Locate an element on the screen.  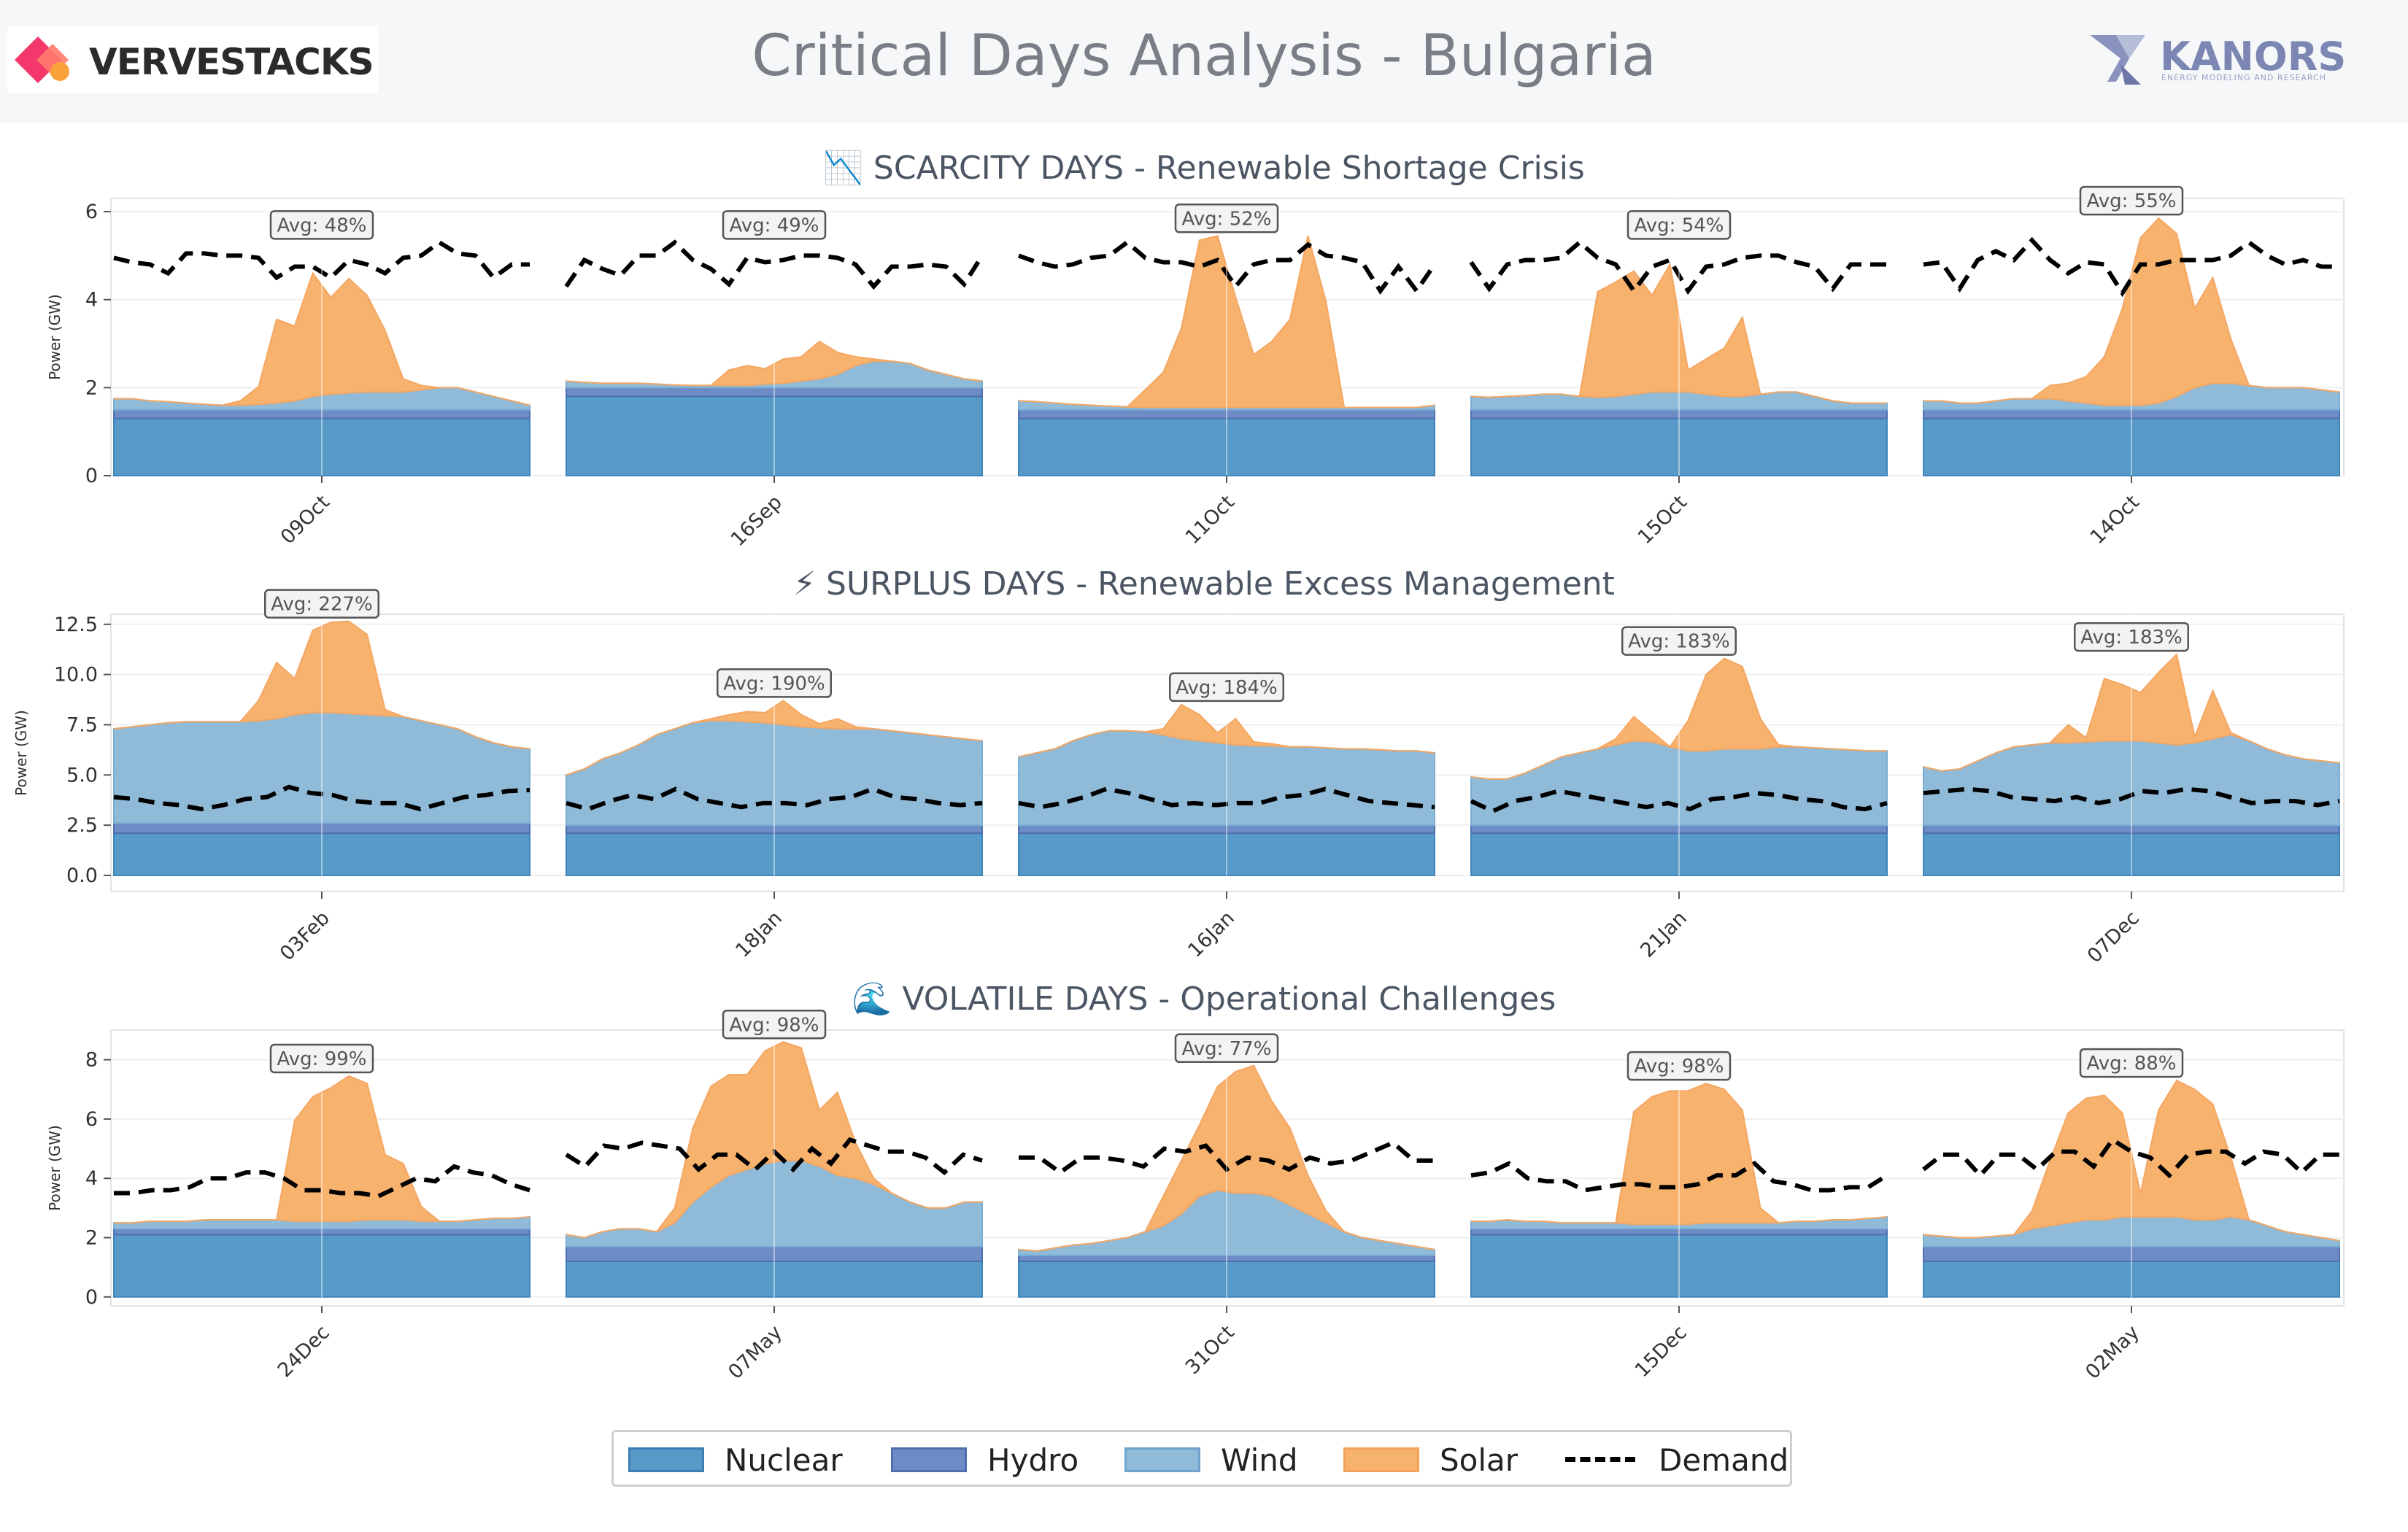
xtick-label: 15Oct is located at coordinates (1662, 520).